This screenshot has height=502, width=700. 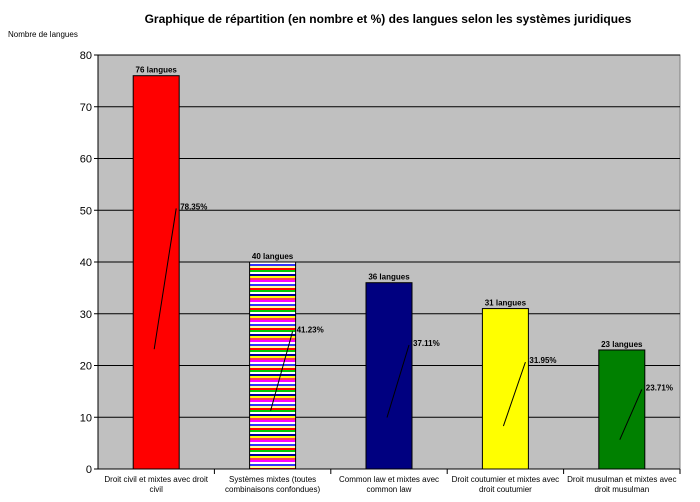 I want to click on y-tick-label: 40, so click(x=86, y=263).